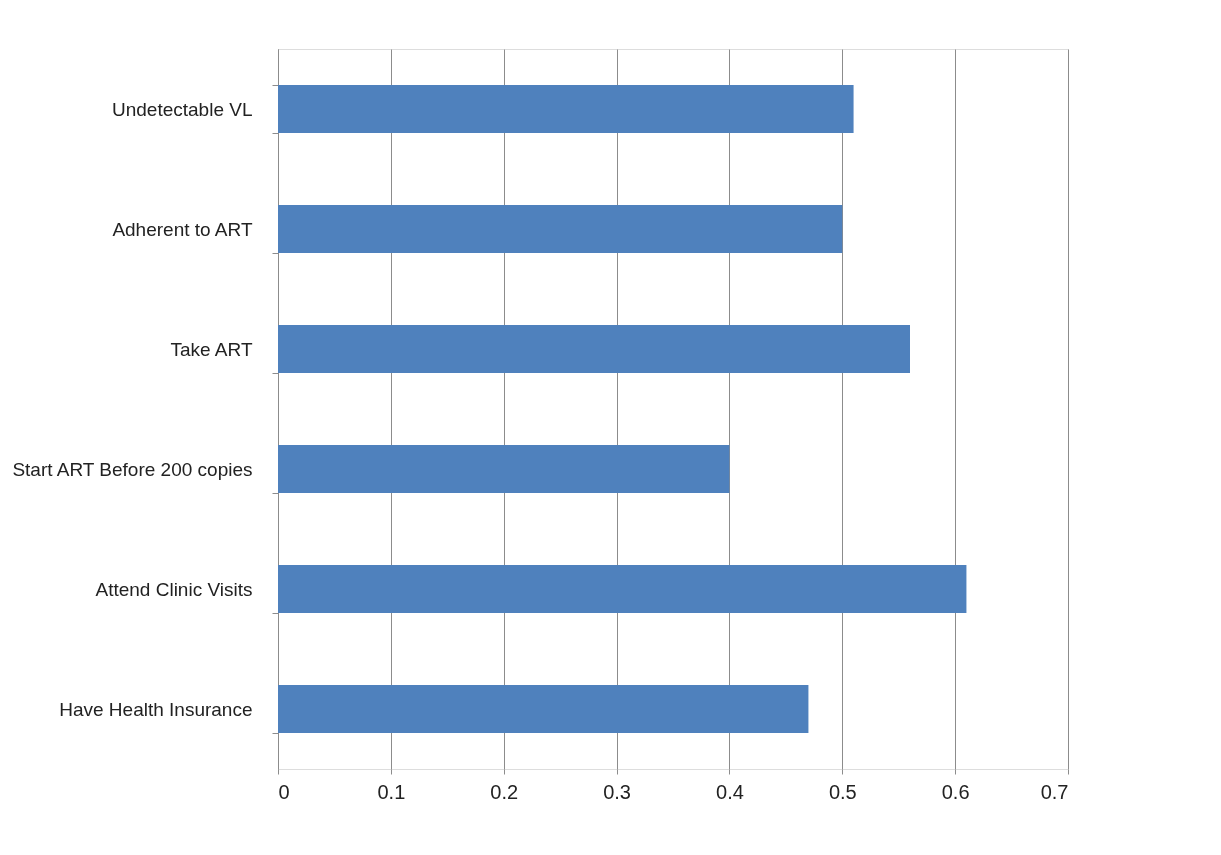 The height and width of the screenshot is (855, 1221). Describe the element at coordinates (504, 791) in the screenshot. I see `x-tick-label: 0.2` at that location.